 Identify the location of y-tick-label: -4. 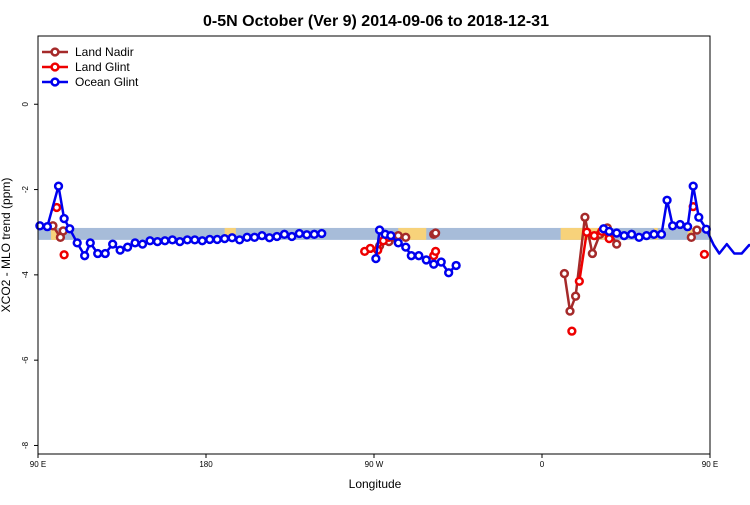
(25, 275).